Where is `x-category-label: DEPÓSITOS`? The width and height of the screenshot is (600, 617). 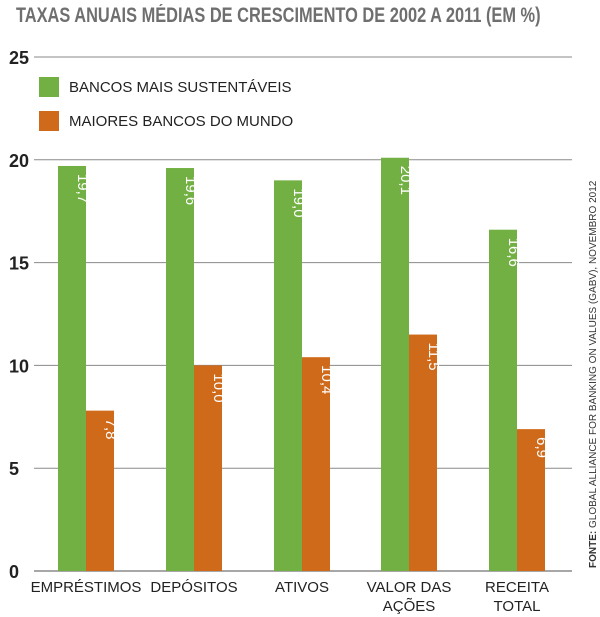 x-category-label: DEPÓSITOS is located at coordinates (193, 587).